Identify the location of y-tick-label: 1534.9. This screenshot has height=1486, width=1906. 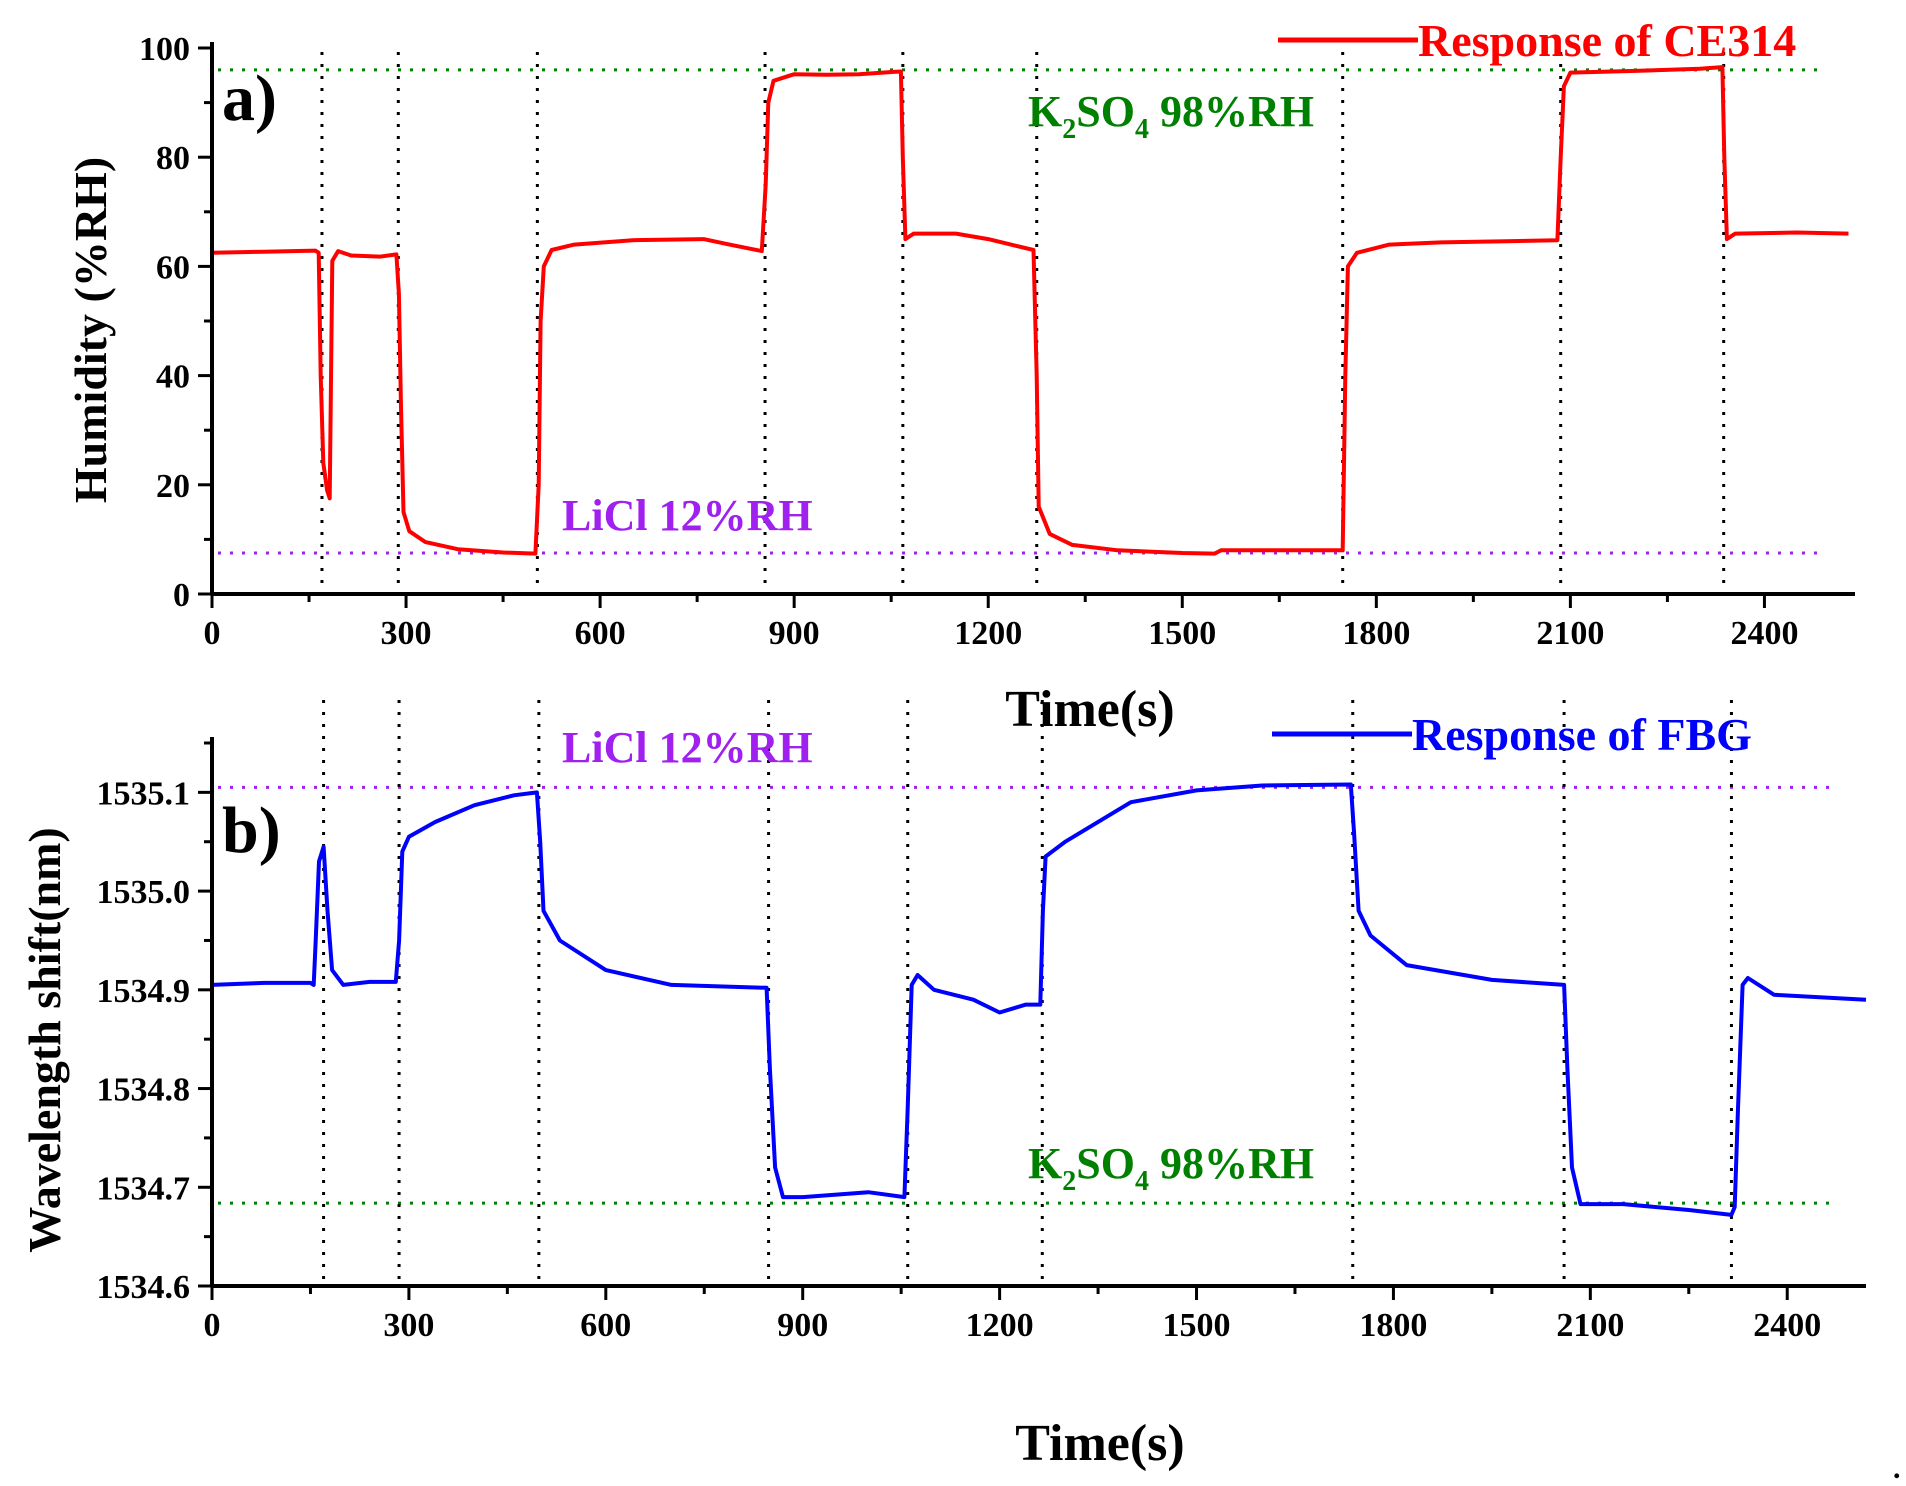
(144, 991).